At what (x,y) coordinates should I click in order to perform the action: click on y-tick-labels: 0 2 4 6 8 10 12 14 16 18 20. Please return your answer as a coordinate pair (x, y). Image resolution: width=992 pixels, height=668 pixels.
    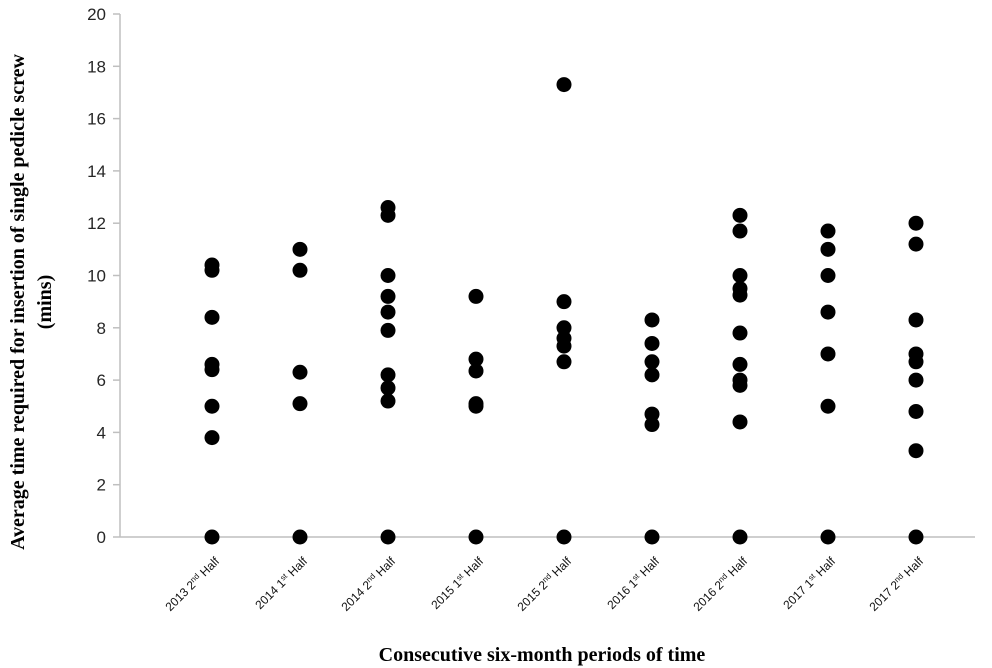
    Looking at the image, I should click on (96, 276).